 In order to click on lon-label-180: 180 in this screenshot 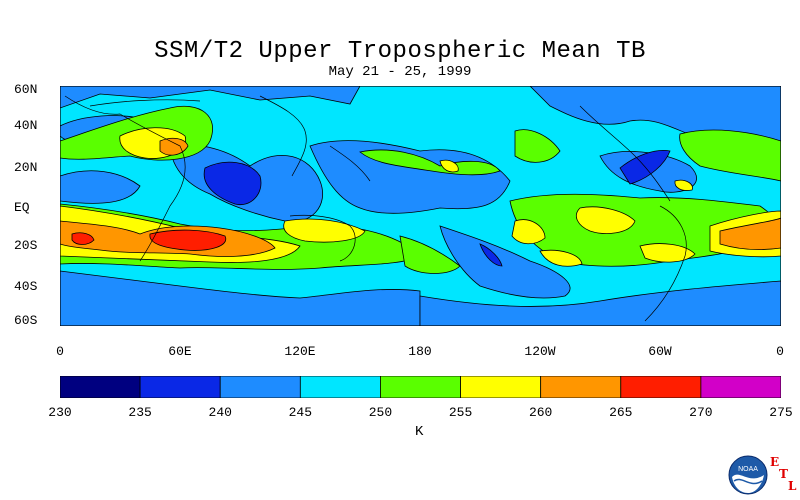, I will do `click(420, 351)`.